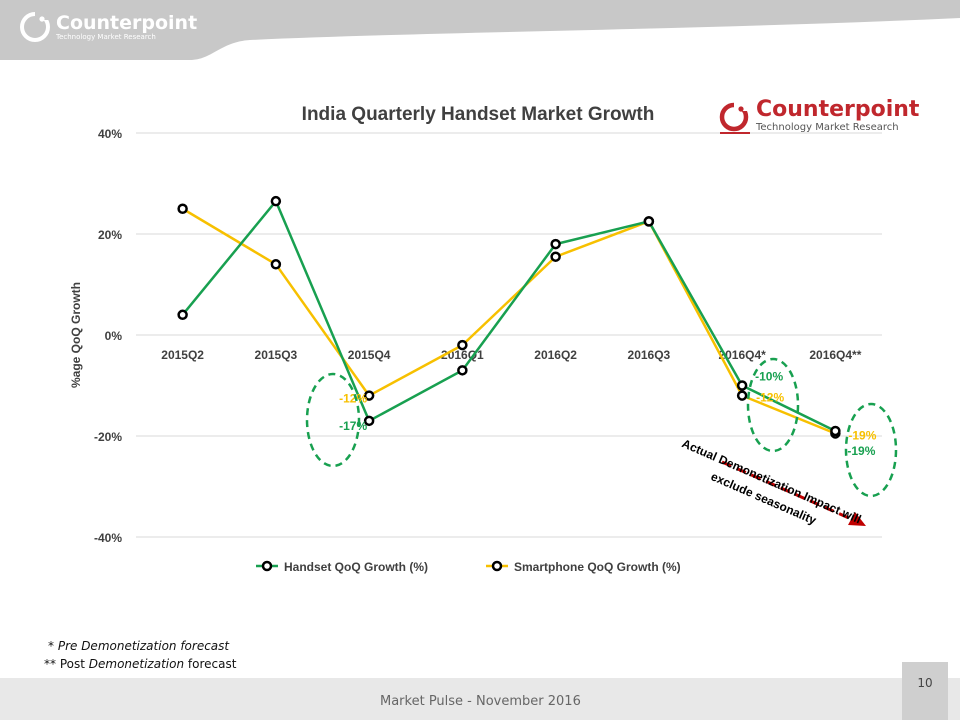  I want to click on y-axis-label: %age QoQ Growth, so click(76, 335).